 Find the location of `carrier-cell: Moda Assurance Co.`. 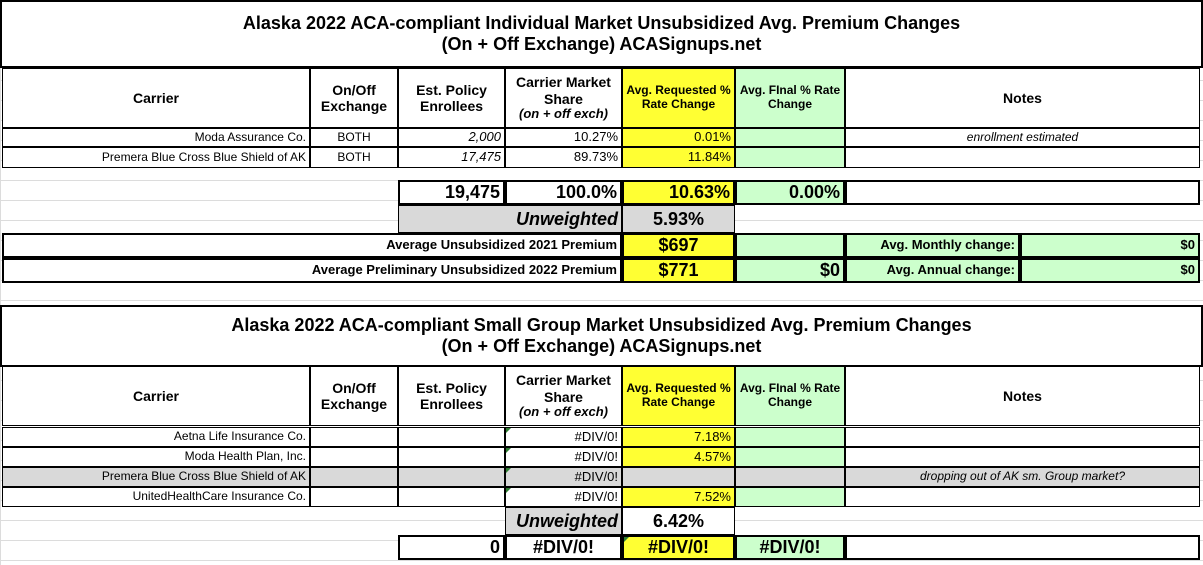

carrier-cell: Moda Assurance Co. is located at coordinates (156, 137).